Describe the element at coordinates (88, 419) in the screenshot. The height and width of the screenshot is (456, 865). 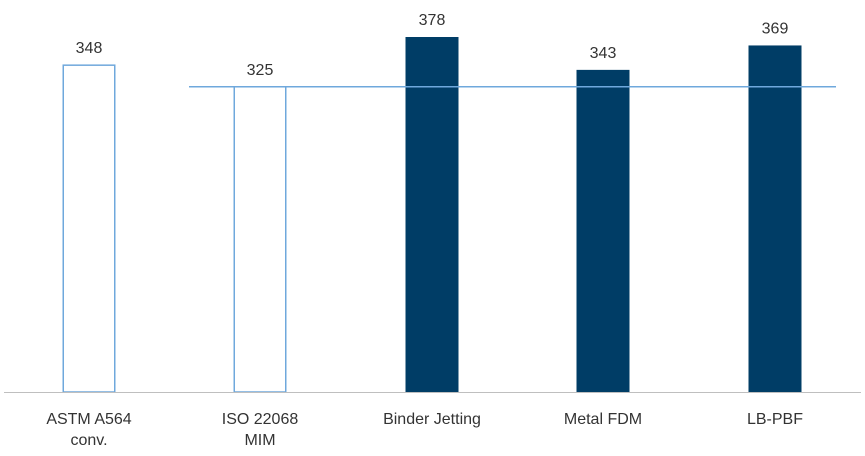
I see `category-label-line: ASTM A564` at that location.